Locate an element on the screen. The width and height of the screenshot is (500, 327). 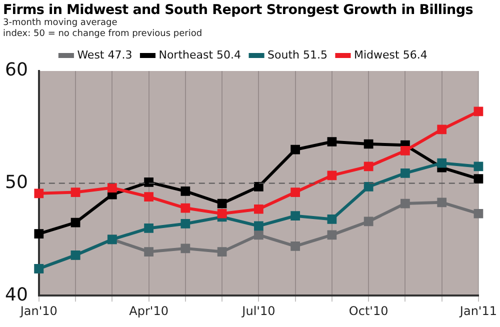
x-tick-label: Apr'10 is located at coordinates (148, 311).